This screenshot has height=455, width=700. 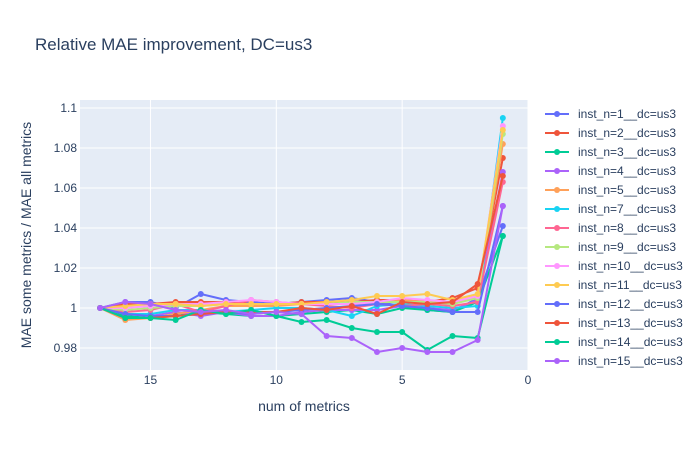 I want to click on legend-item: inst_n=12__dc=us3, so click(x=614, y=304).